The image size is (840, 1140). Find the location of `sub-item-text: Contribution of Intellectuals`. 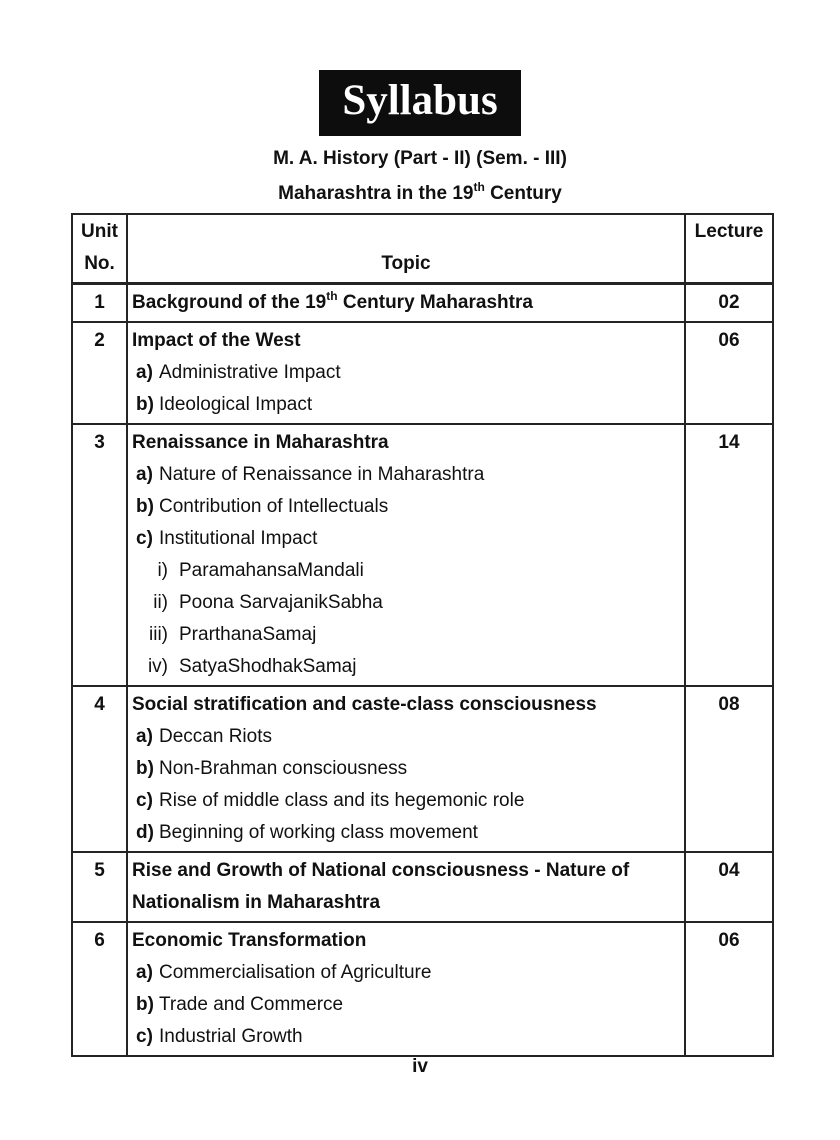

sub-item-text: Contribution of Intellectuals is located at coordinates (274, 506).